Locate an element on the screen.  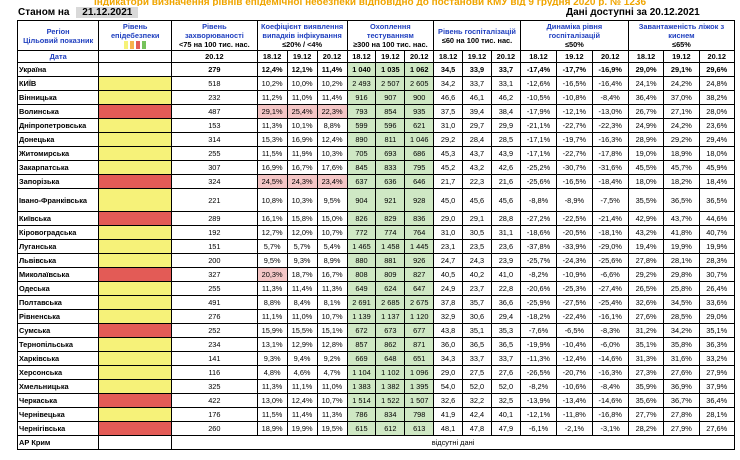
detection-value: 5,4% is located at coordinates (332, 247).